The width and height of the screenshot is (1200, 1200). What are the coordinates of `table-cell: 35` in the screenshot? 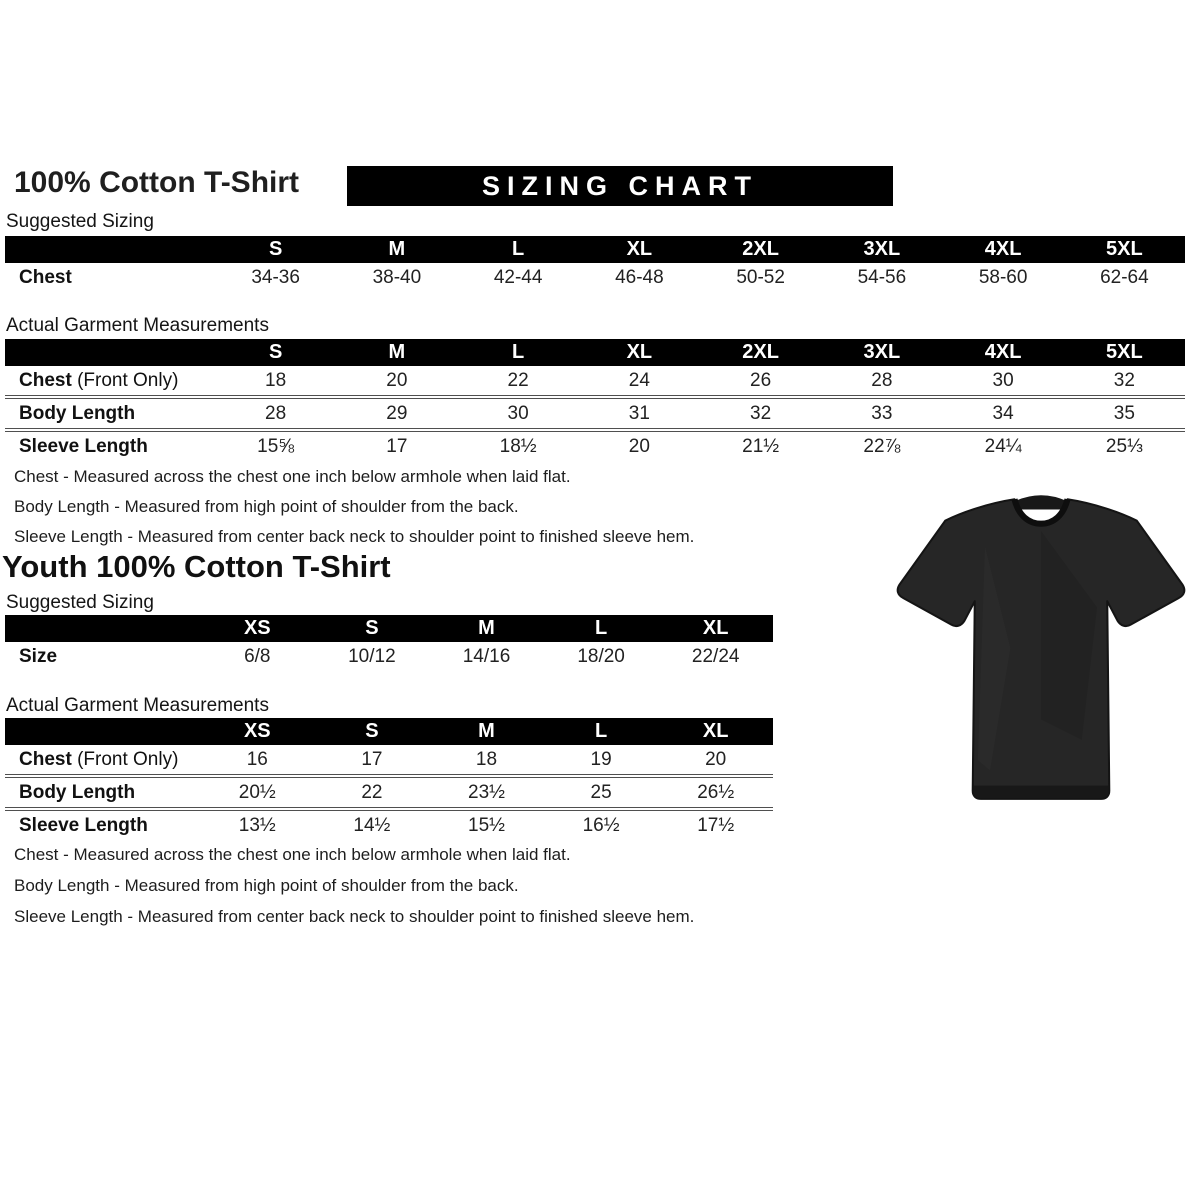 It's located at (1124, 413).